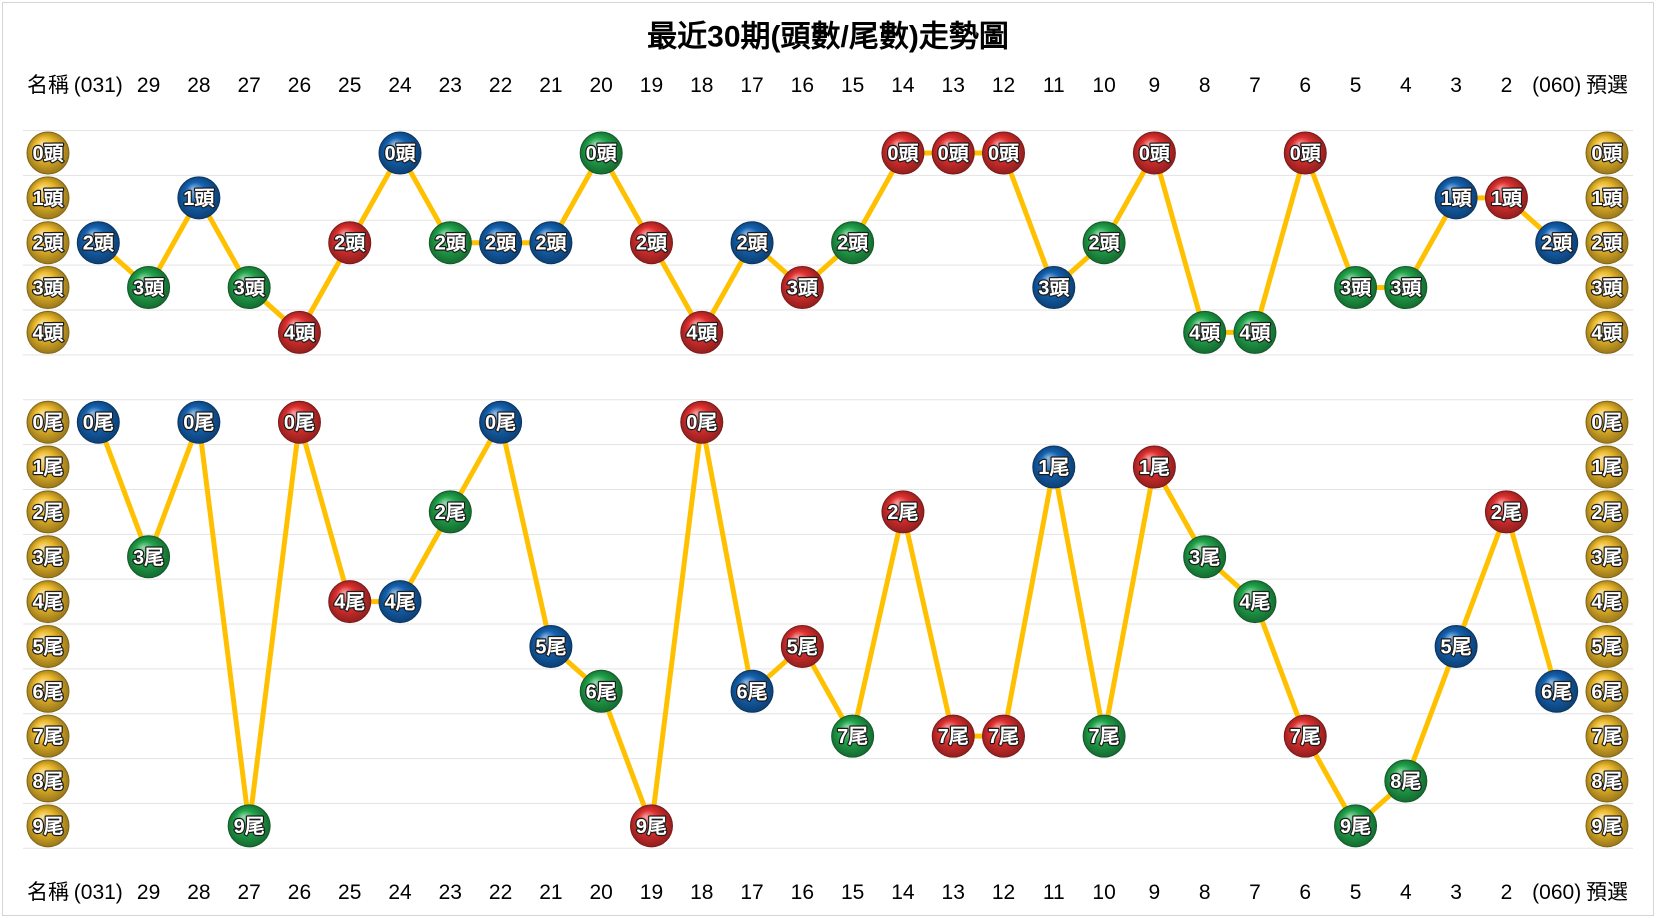 This screenshot has width=1656, height=918. I want to click on head-level-ball-right-label: 2頭, so click(1607, 244).